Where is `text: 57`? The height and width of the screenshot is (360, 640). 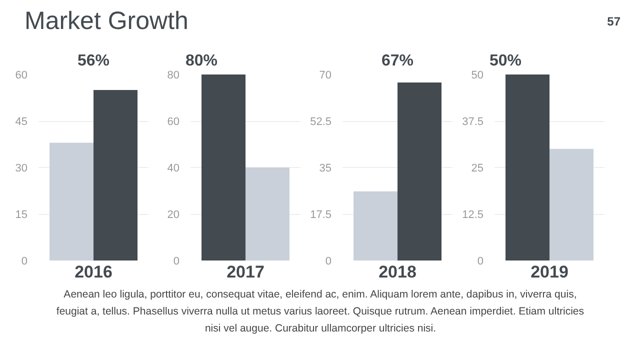
text: 57 is located at coordinates (614, 21).